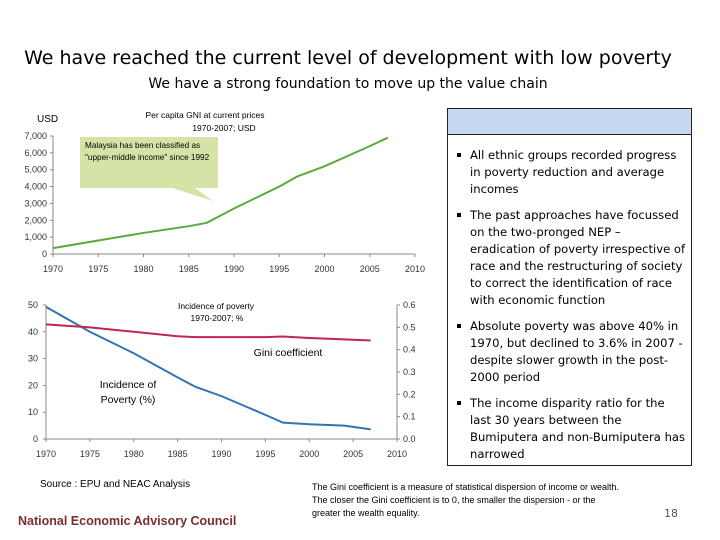 The width and height of the screenshot is (720, 540). I want to click on y-tick-label: 30, so click(33, 359).